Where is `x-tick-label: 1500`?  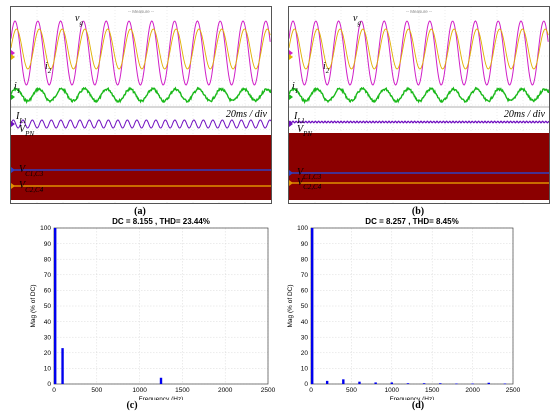 x-tick-label: 1500 is located at coordinates (432, 390).